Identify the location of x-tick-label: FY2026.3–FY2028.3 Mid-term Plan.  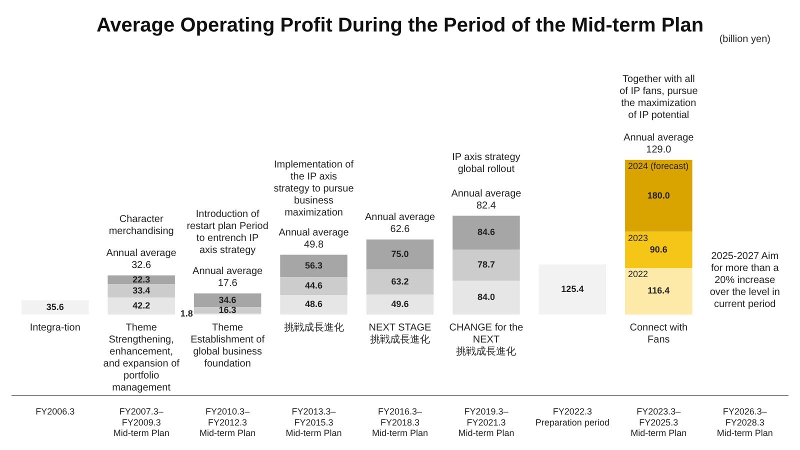
(744, 422).